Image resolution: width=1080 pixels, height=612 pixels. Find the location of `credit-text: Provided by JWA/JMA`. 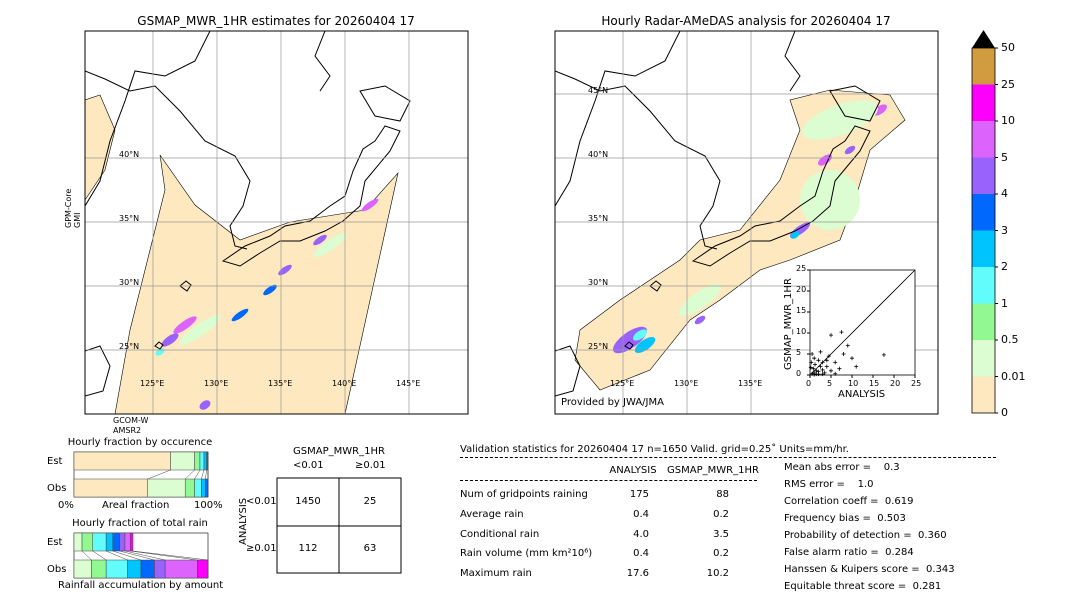

credit-text: Provided by JWA/JMA is located at coordinates (612, 402).